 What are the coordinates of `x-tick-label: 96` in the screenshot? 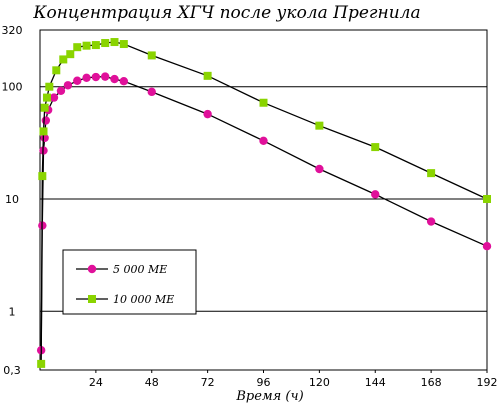 It's located at (264, 382).